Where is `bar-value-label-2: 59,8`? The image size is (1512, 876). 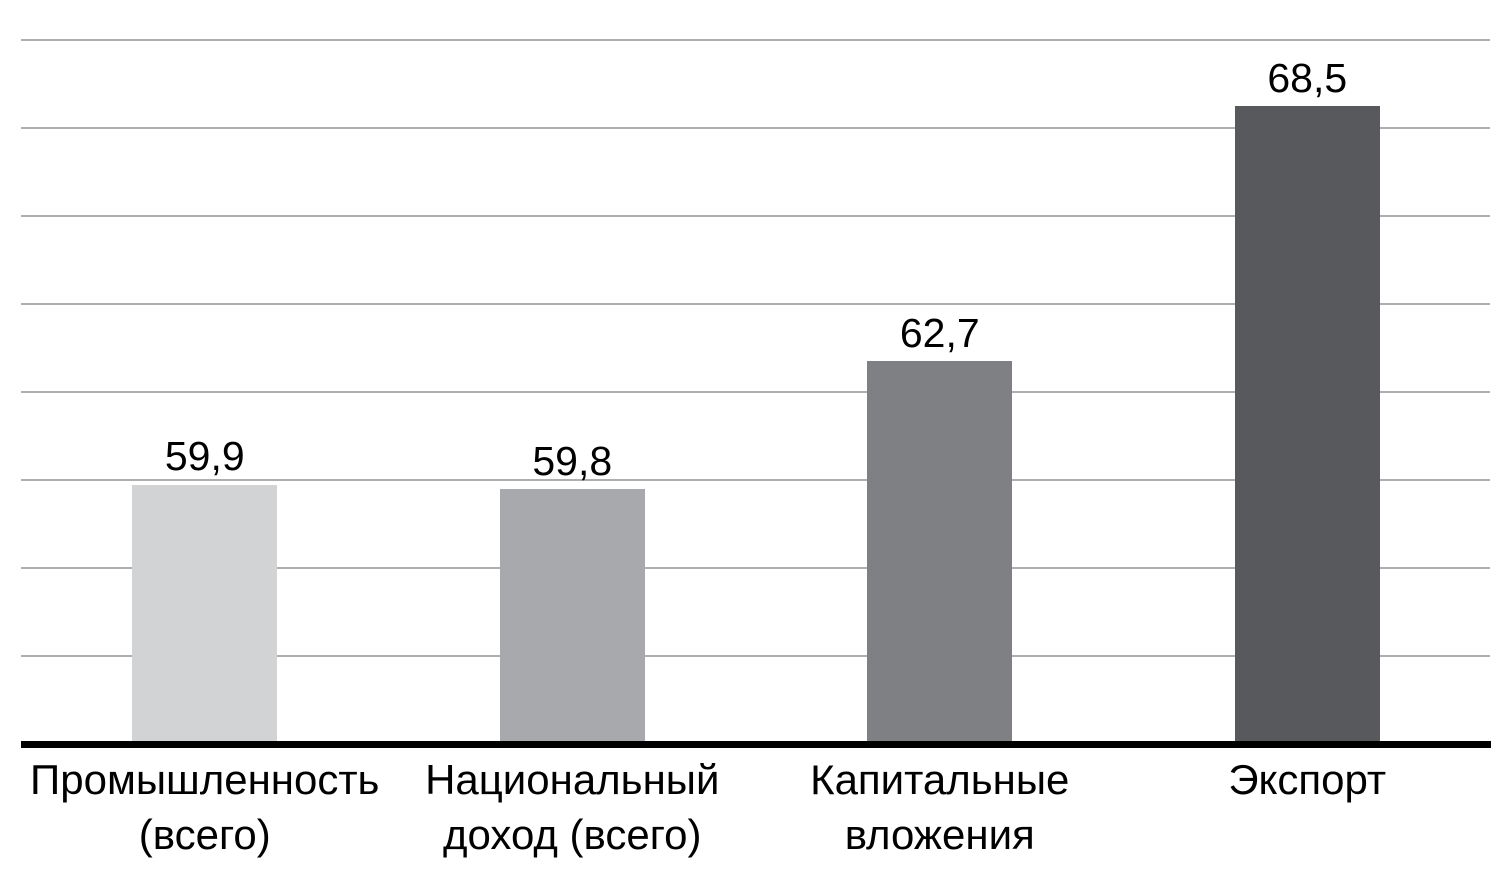
bar-value-label-2: 59,8 is located at coordinates (572, 460).